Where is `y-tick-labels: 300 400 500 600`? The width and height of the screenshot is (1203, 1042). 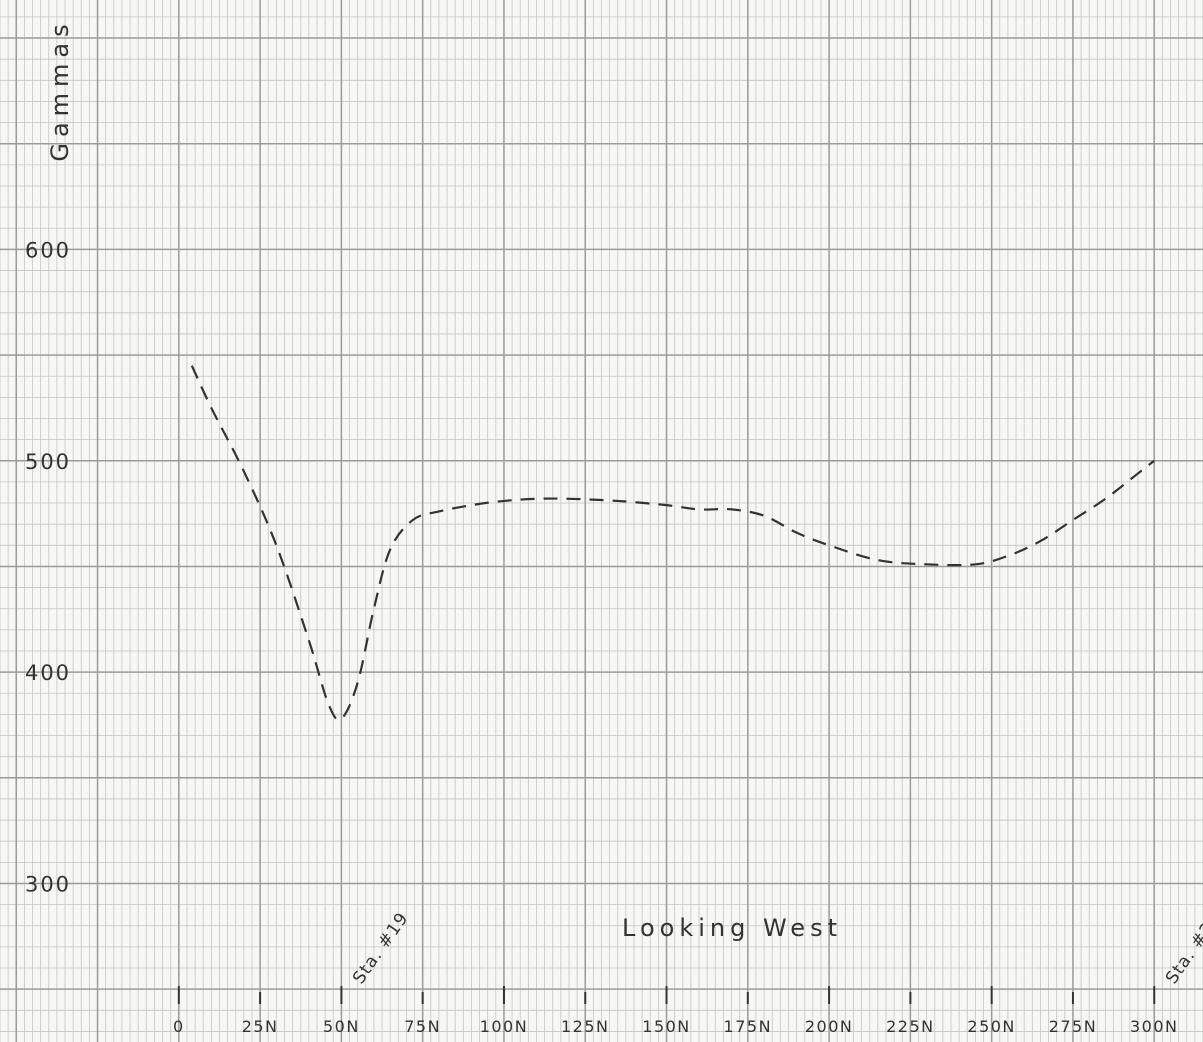
y-tick-labels: 300 400 500 600 is located at coordinates (48, 567).